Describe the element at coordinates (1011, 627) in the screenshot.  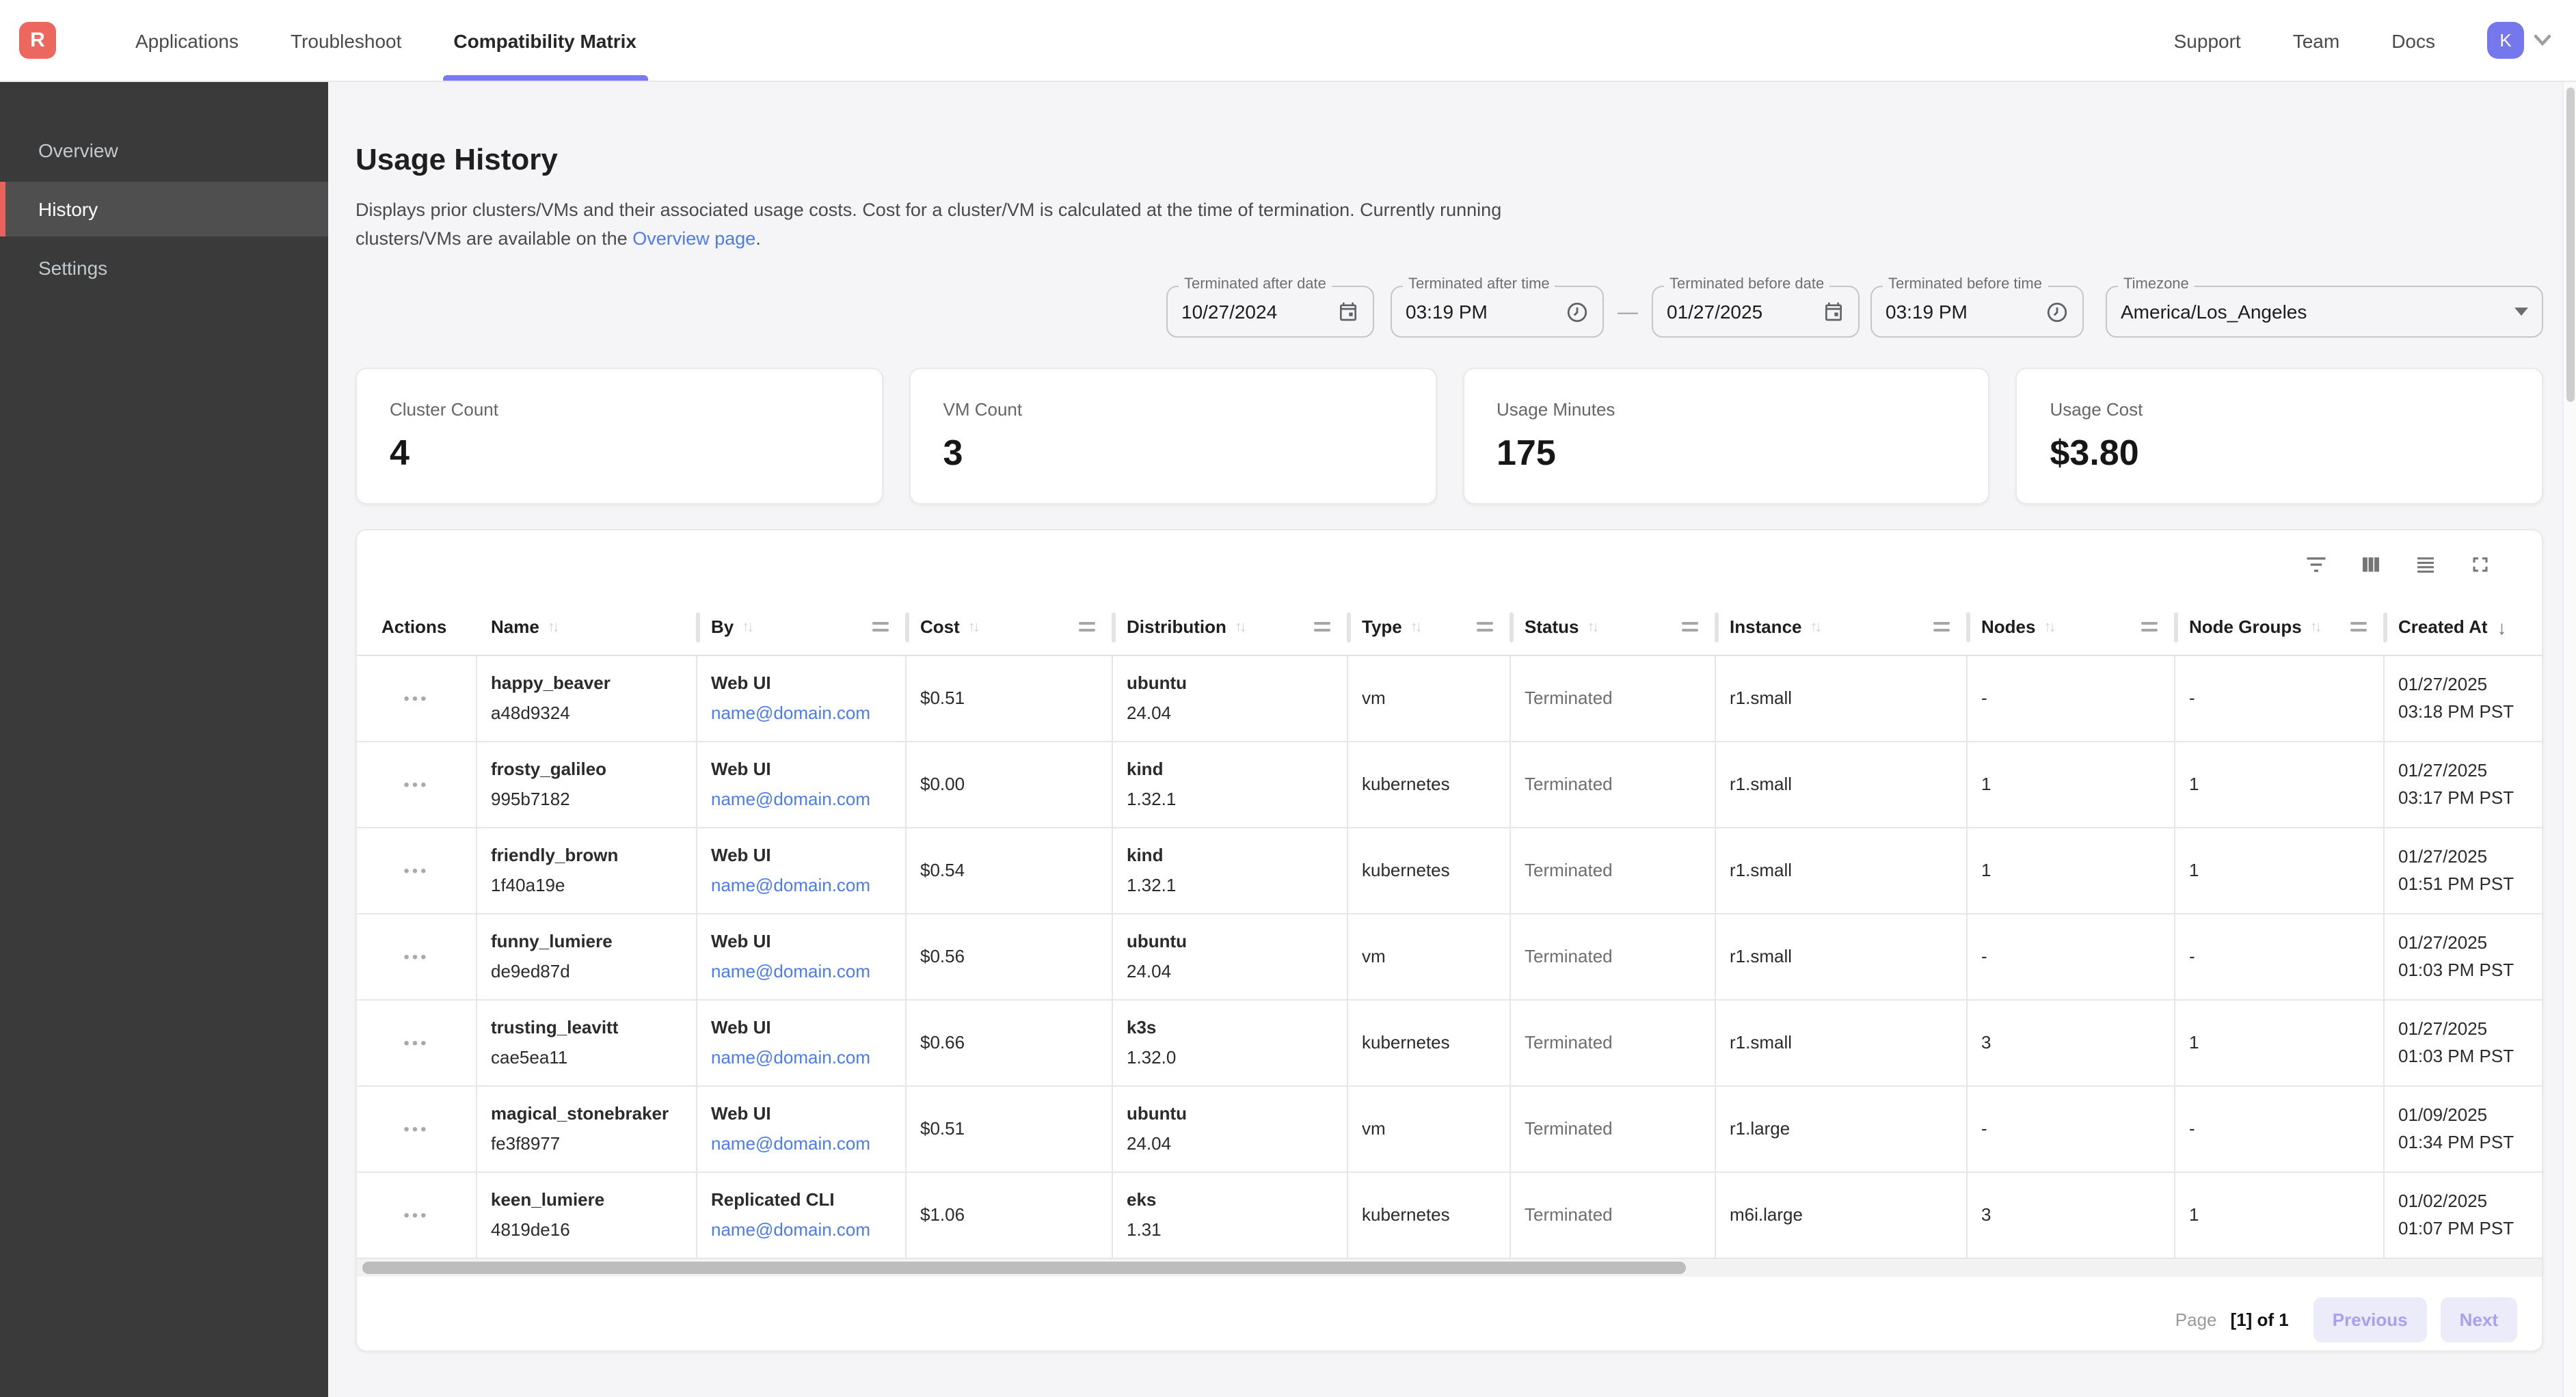
I see `column-header-cost: Cost ↑↓` at that location.